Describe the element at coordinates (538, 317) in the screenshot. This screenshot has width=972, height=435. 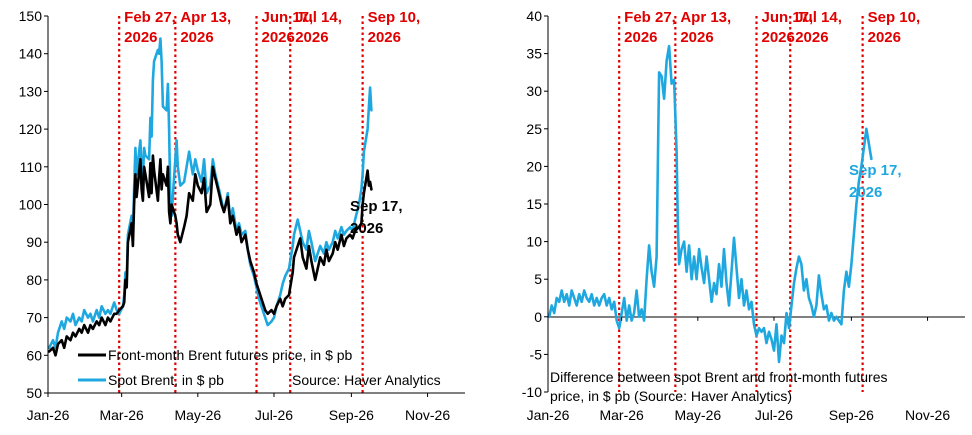
I see `y-tick-label-2: 0` at that location.